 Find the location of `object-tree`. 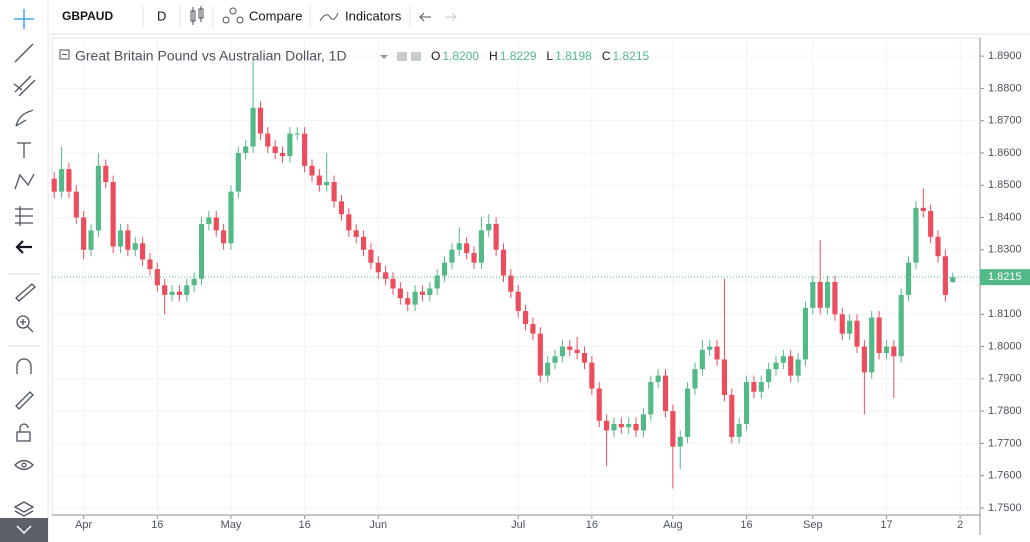

object-tree is located at coordinates (24, 509).